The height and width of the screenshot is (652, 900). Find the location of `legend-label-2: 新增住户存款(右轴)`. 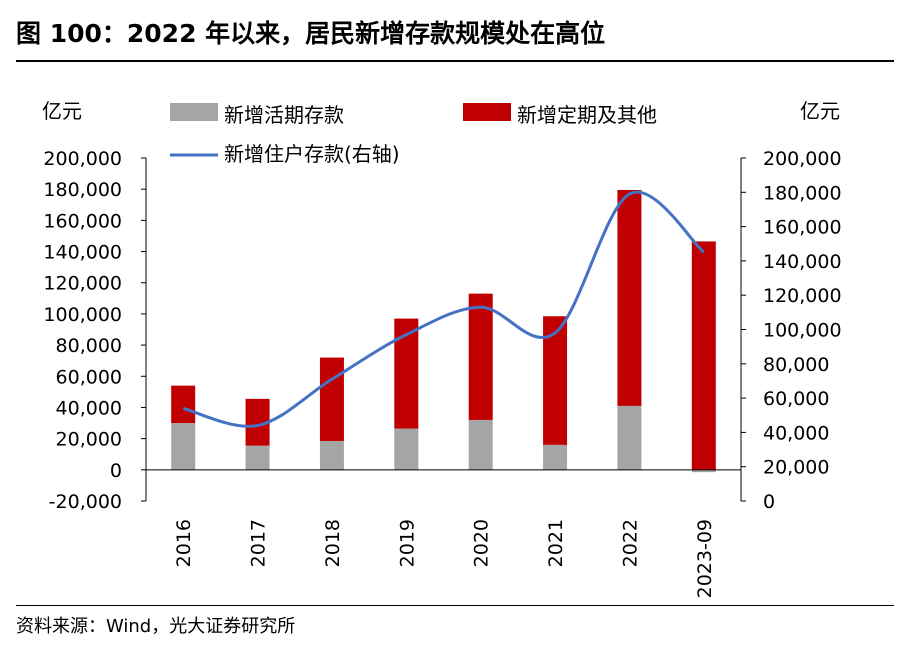

legend-label-2: 新增住户存款(右轴) is located at coordinates (312, 154).